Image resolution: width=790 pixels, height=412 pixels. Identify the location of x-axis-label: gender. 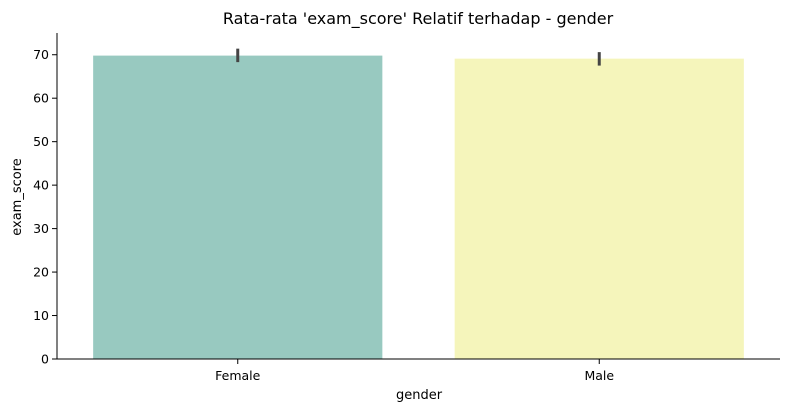
(419, 395).